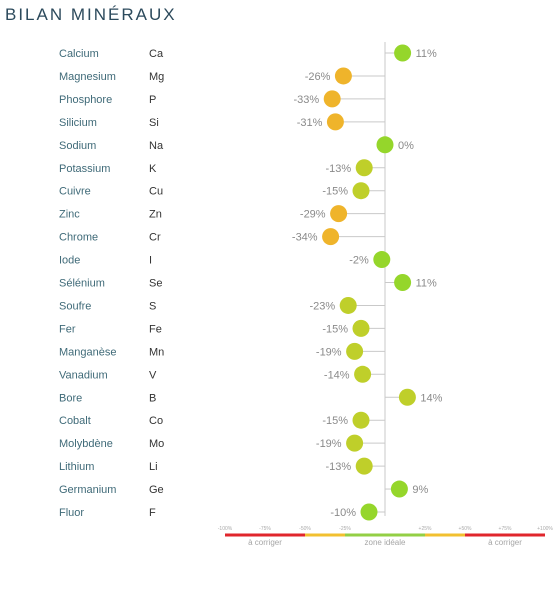 The width and height of the screenshot is (558, 599). Describe the element at coordinates (87, 490) in the screenshot. I see `mineral-name: Germanium` at that location.